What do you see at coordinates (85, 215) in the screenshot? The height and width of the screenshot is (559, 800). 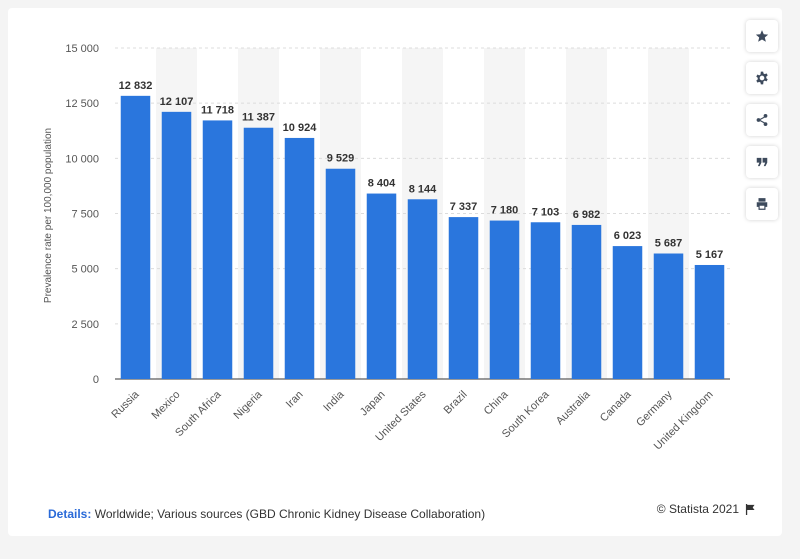 I see `y-tick-label: 7 500` at bounding box center [85, 215].